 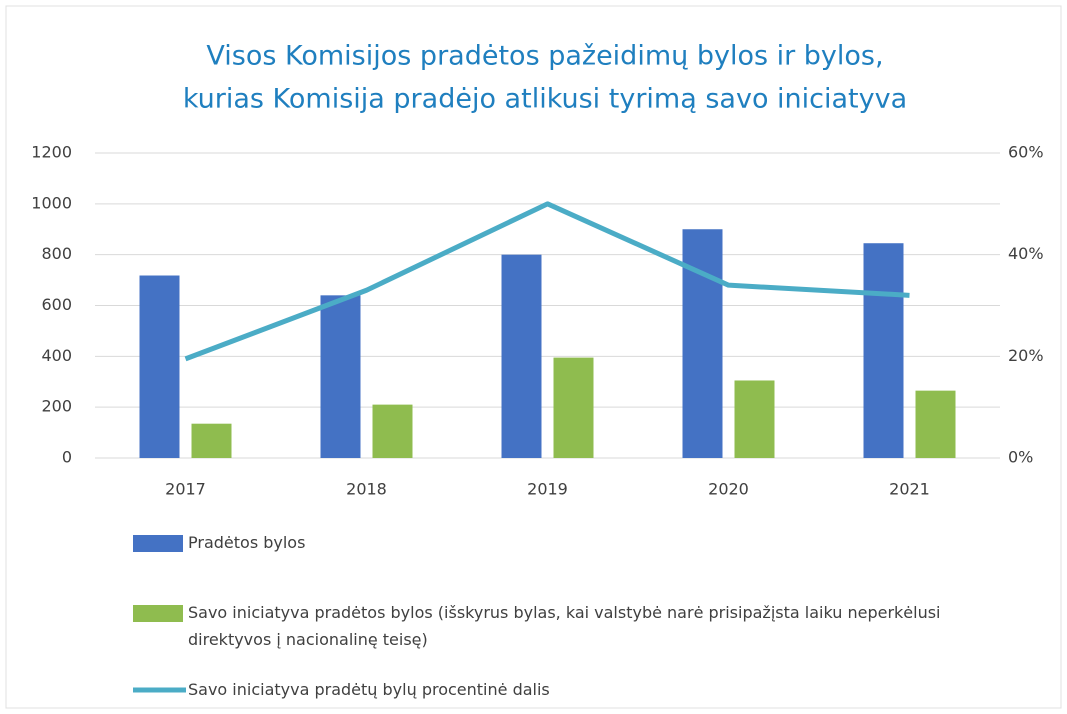 What do you see at coordinates (51, 202) in the screenshot?
I see `y-tick-label: 1000` at bounding box center [51, 202].